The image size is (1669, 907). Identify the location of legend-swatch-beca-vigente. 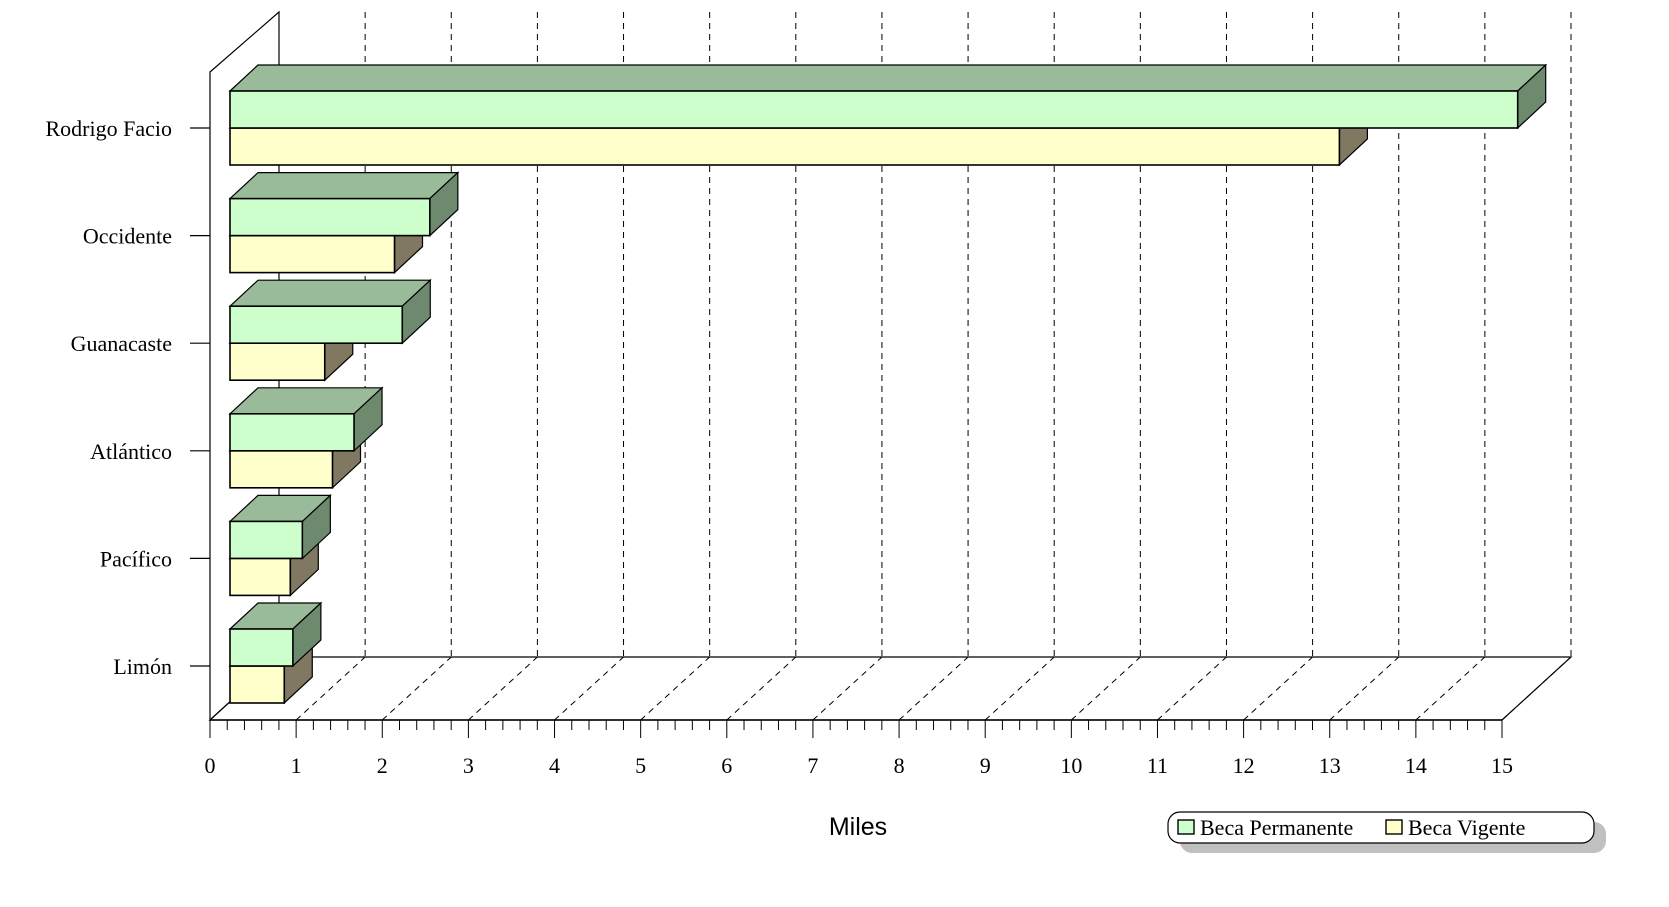
(1394, 827).